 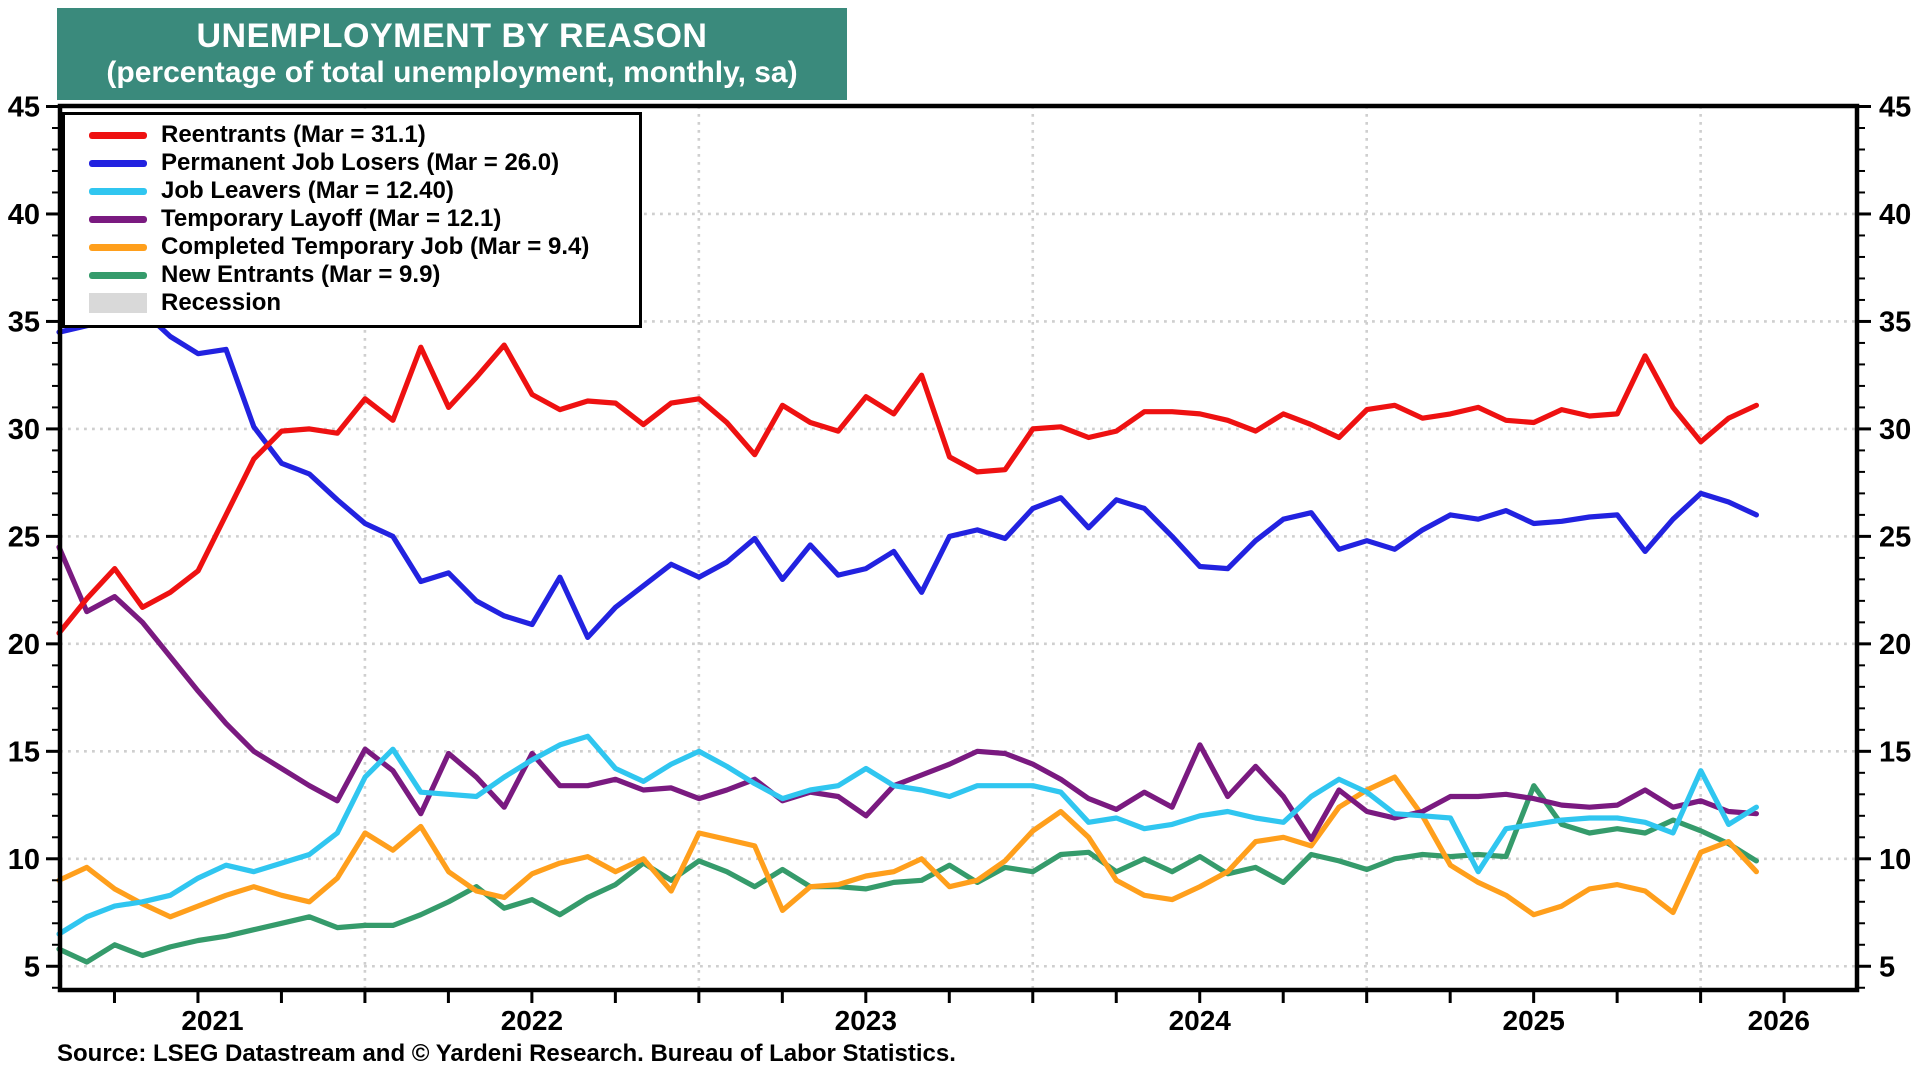 What do you see at coordinates (118, 163) in the screenshot?
I see `legend-swatch-permanent-job-losers-icon` at bounding box center [118, 163].